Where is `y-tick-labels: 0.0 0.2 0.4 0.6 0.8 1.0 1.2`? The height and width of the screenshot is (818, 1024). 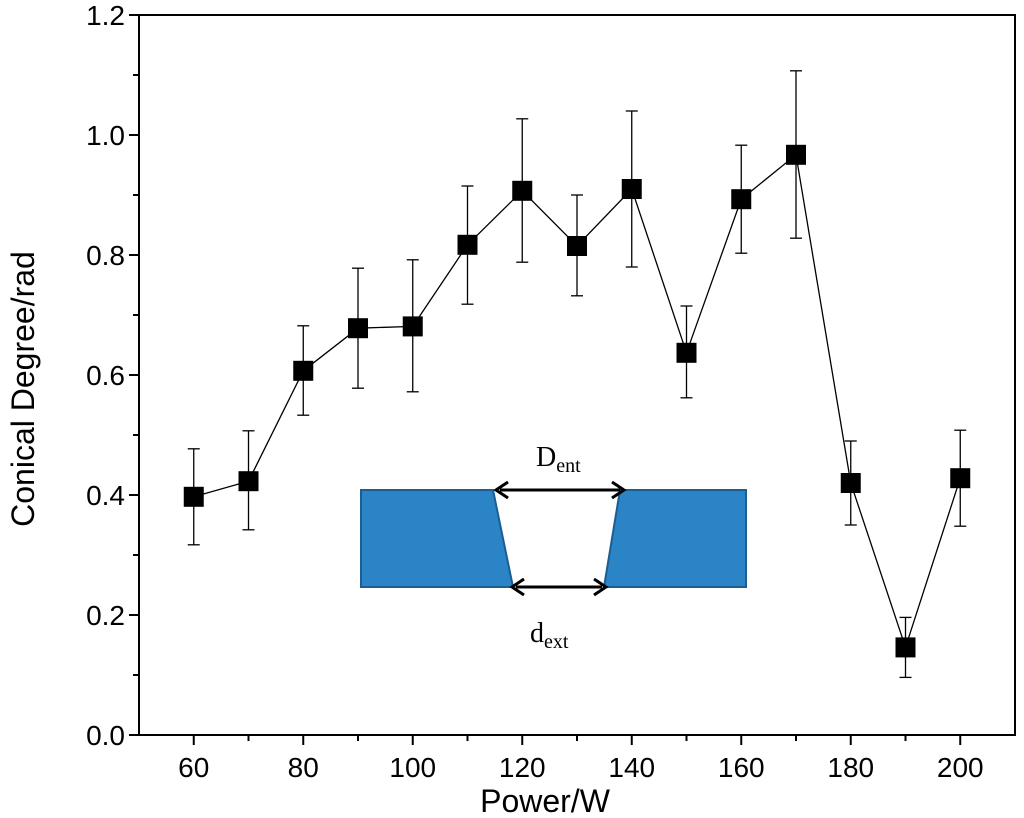 y-tick-labels: 0.0 0.2 0.4 0.6 0.8 1.0 1.2 is located at coordinates (105, 375).